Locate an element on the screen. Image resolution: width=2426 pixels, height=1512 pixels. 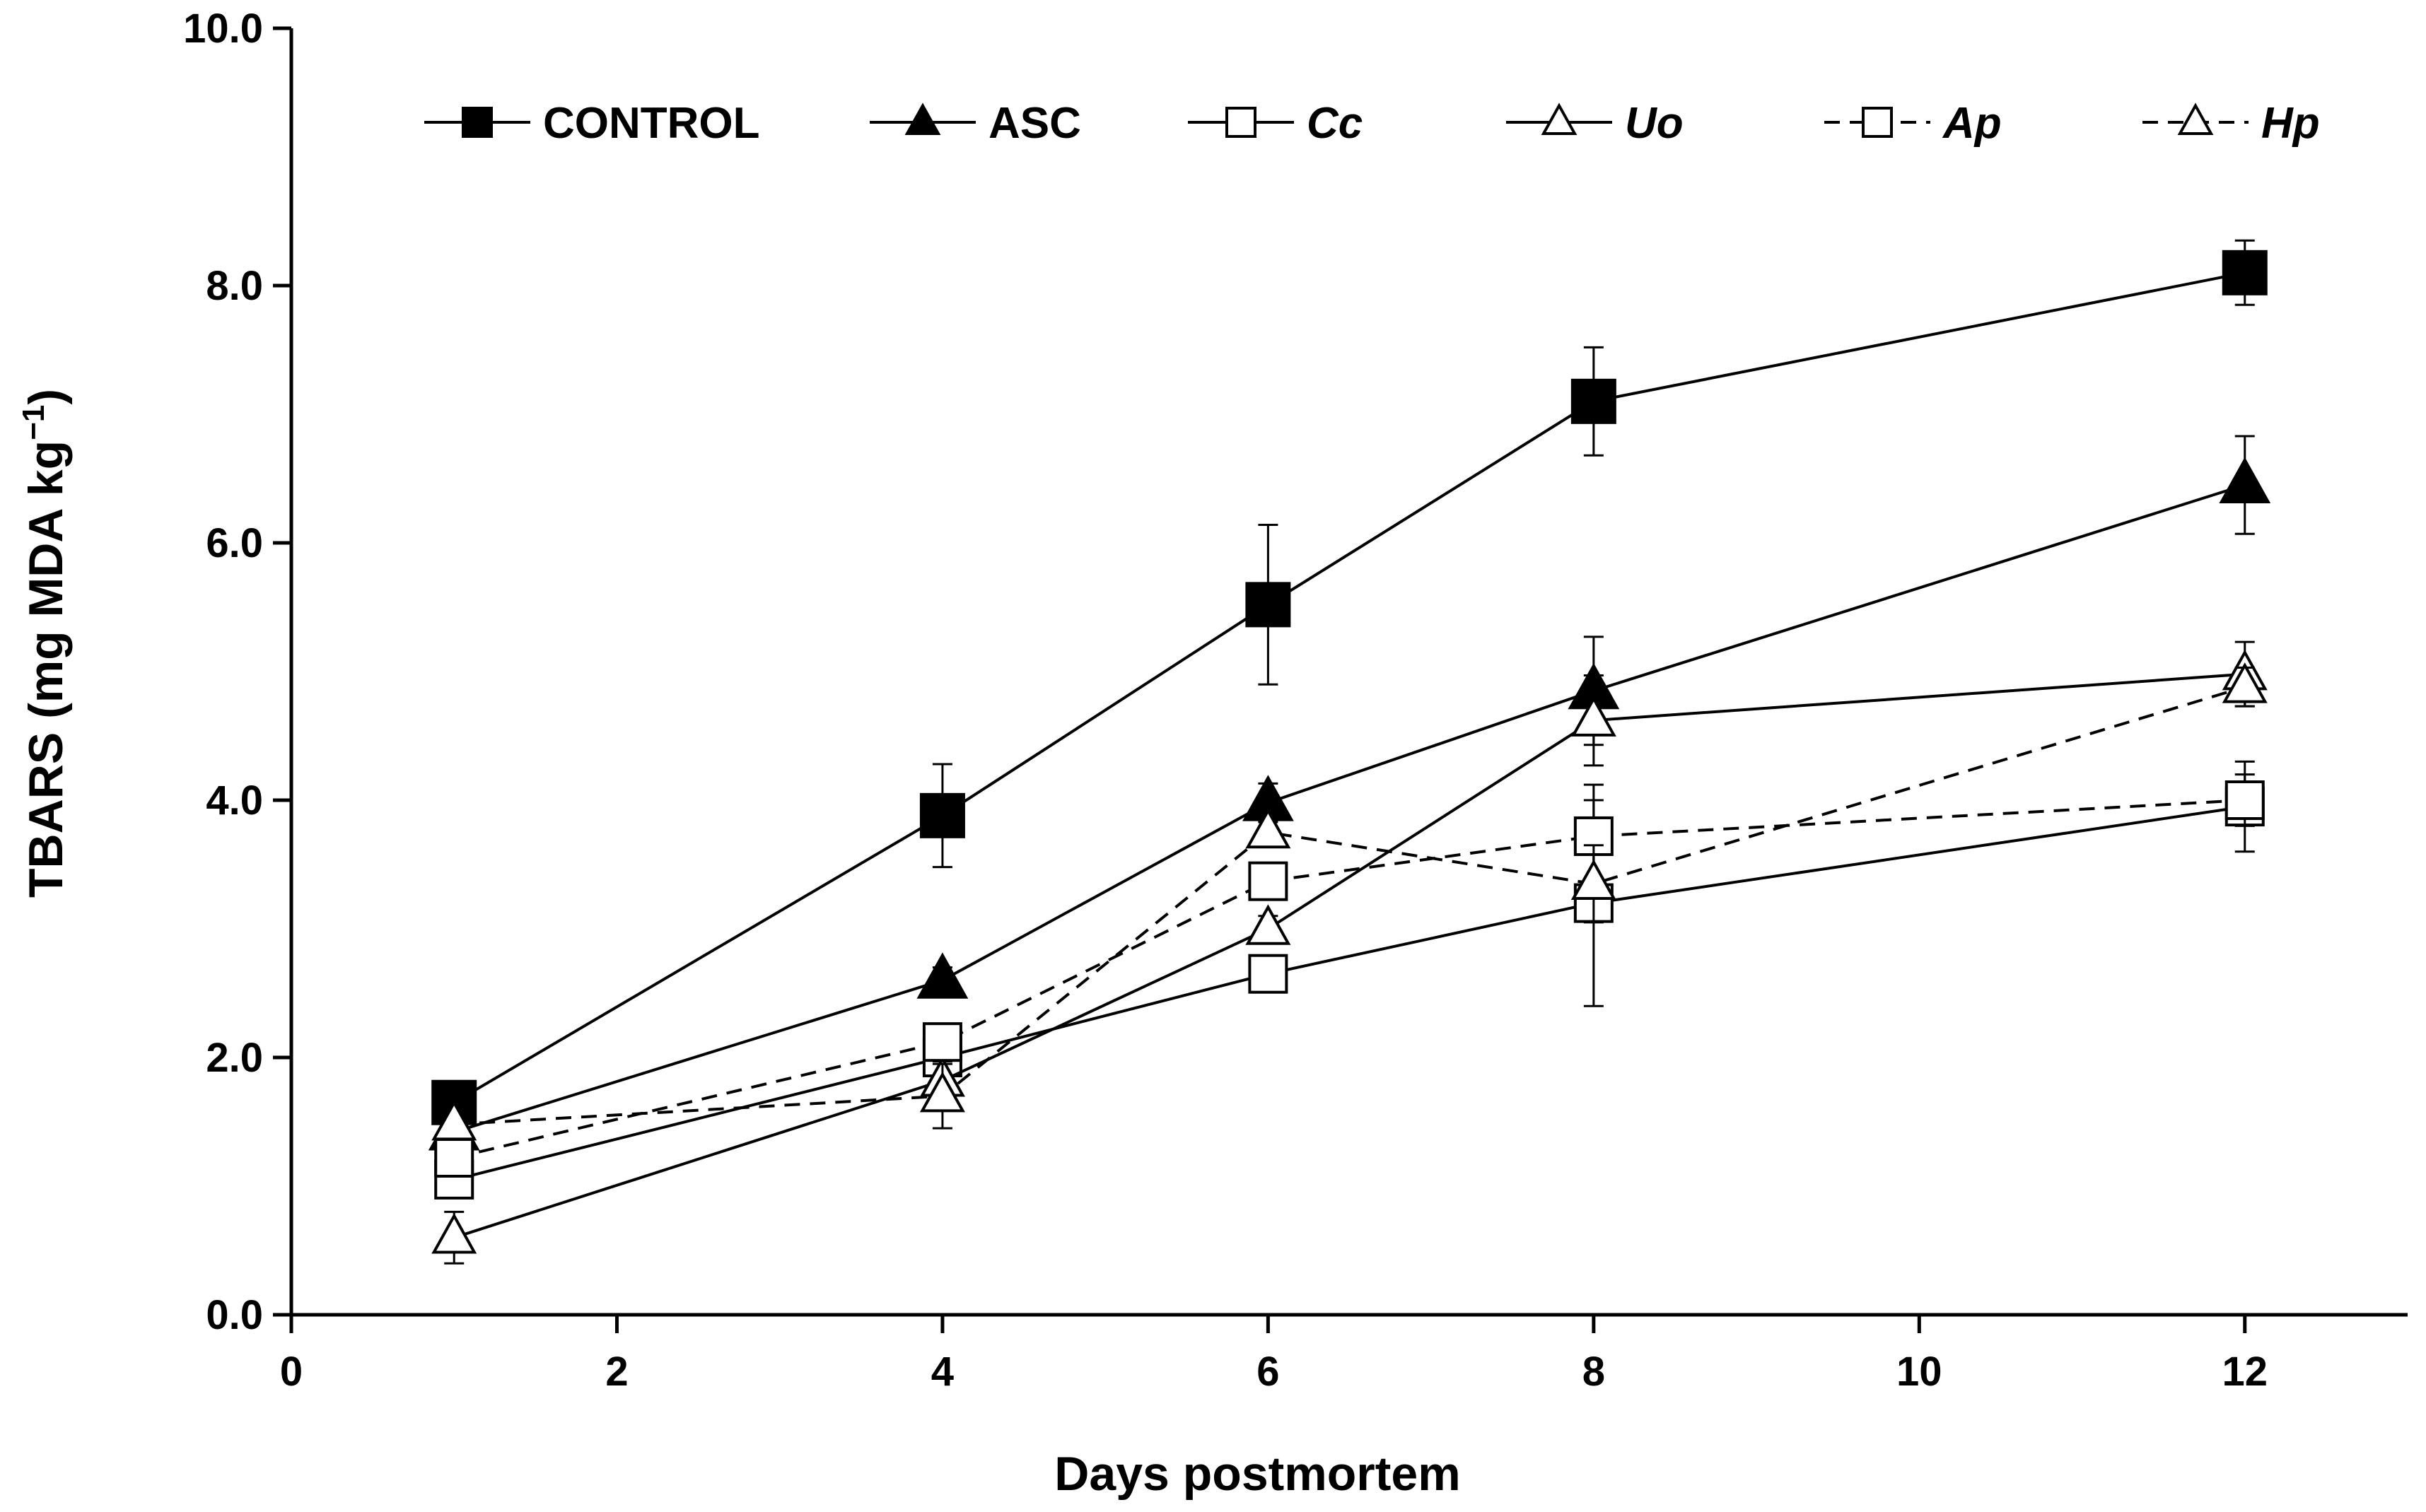
legend-item-cc: Cc is located at coordinates (1275, 124).